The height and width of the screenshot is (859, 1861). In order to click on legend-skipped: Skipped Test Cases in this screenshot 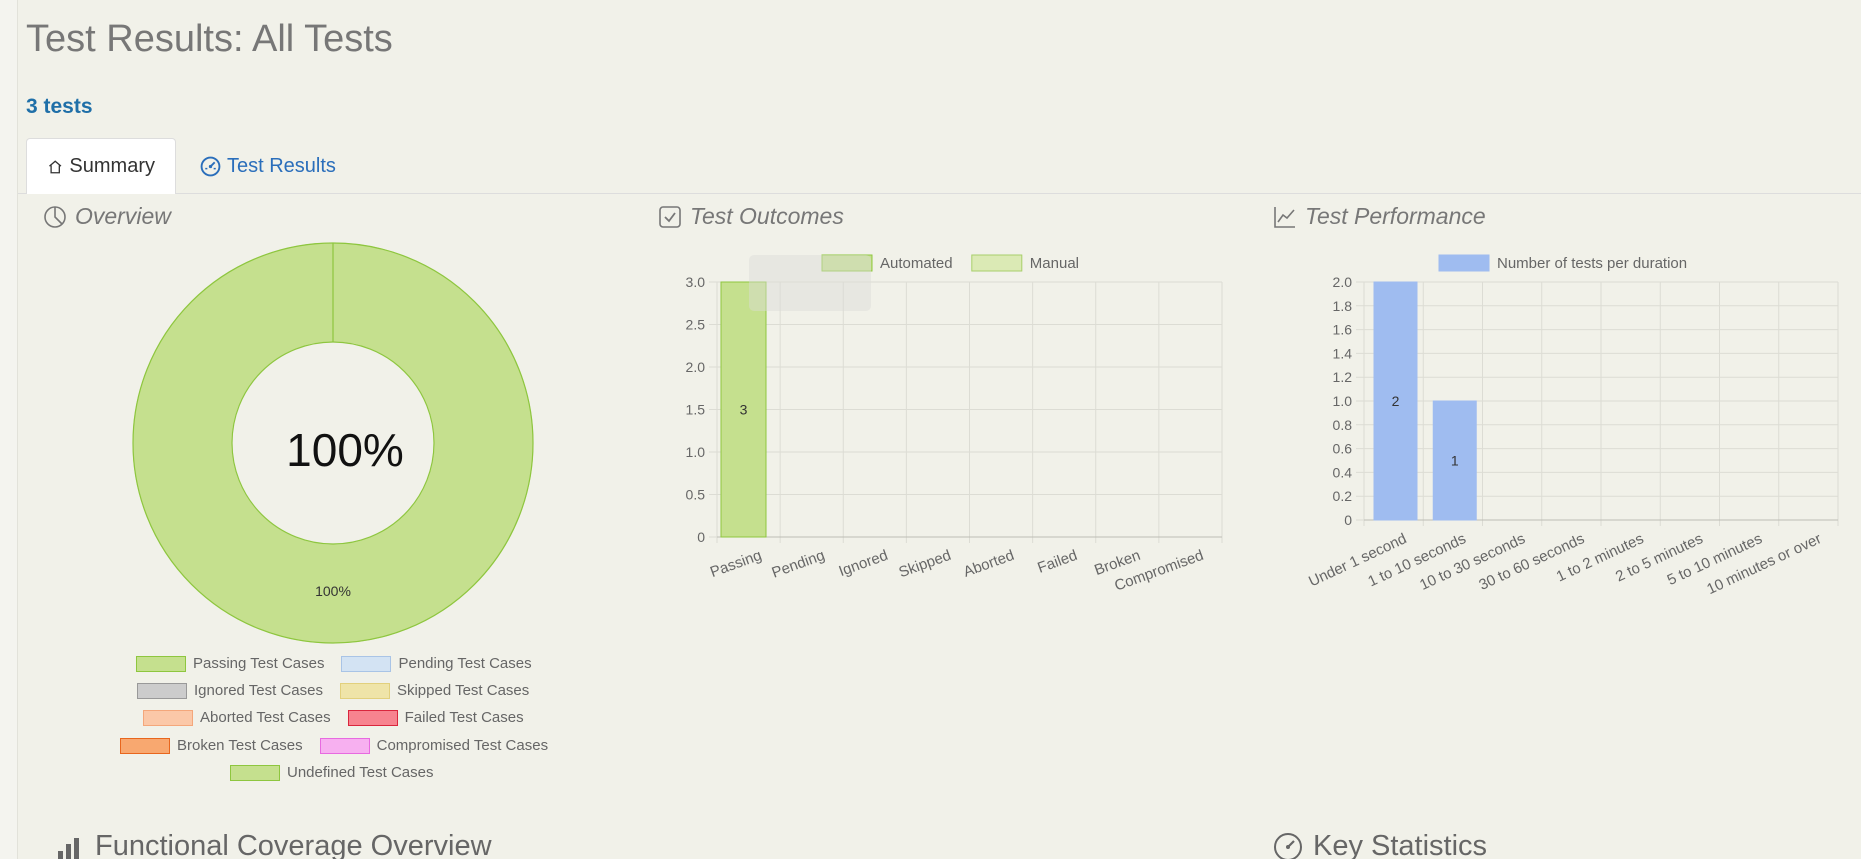, I will do `click(463, 690)`.